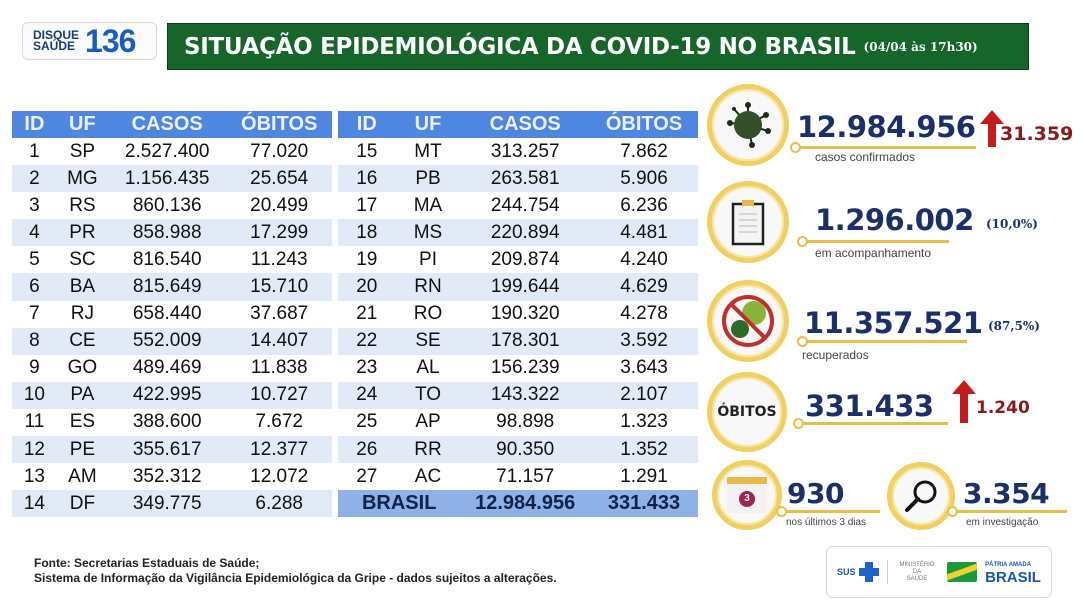 The width and height of the screenshot is (1080, 607). Describe the element at coordinates (34, 287) in the screenshot. I see `cell-id: 6` at that location.